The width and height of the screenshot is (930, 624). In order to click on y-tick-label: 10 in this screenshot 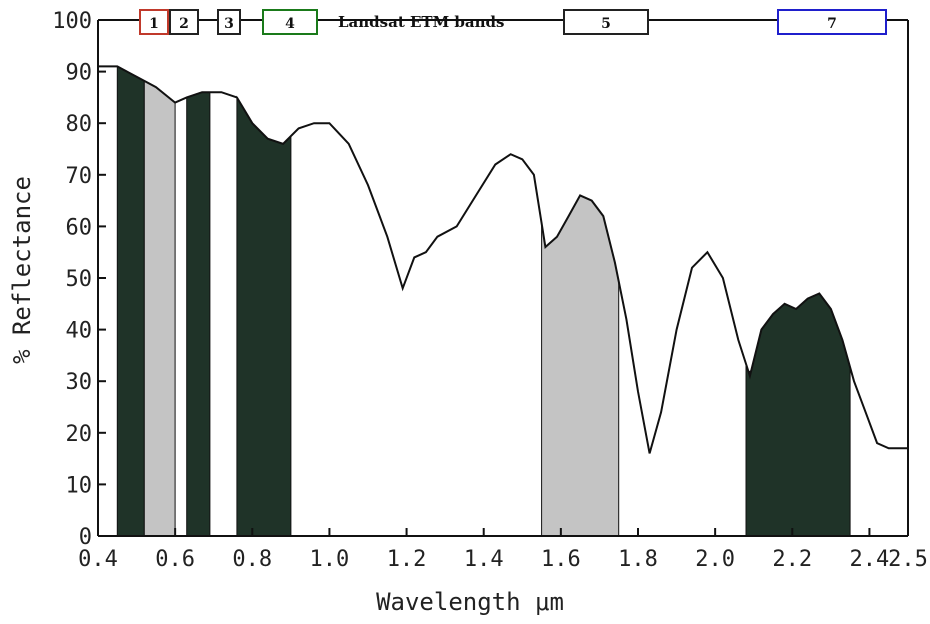, I will do `click(79, 485)`.